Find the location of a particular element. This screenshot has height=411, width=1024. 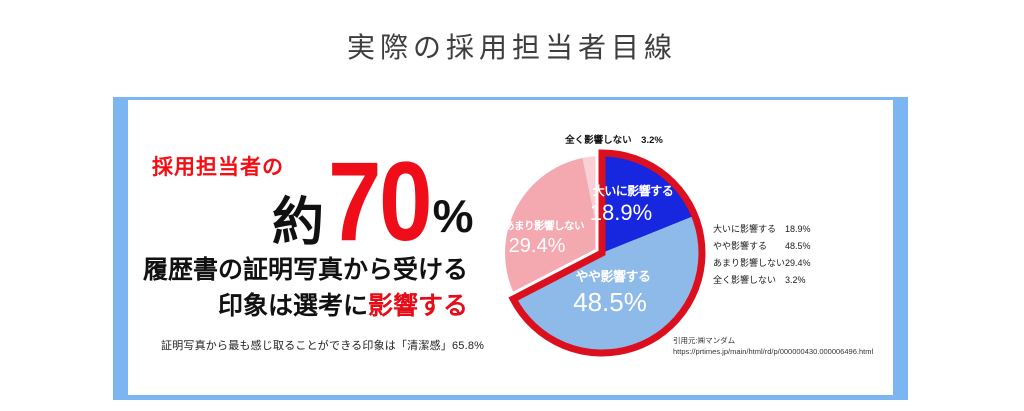

legend-label: やや影響する is located at coordinates (740, 246).